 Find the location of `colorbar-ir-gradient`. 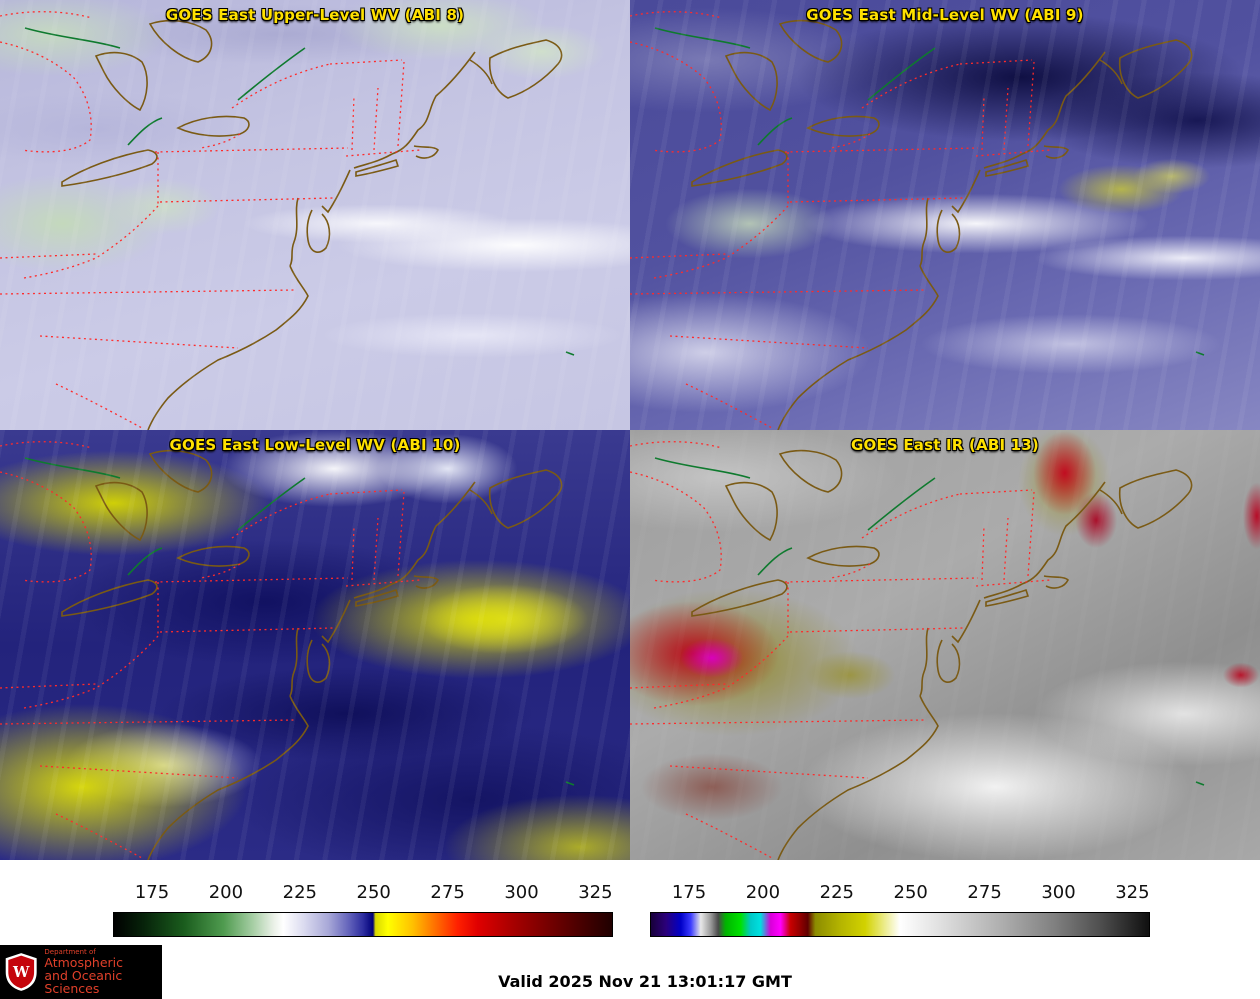

colorbar-ir-gradient is located at coordinates (900, 924).